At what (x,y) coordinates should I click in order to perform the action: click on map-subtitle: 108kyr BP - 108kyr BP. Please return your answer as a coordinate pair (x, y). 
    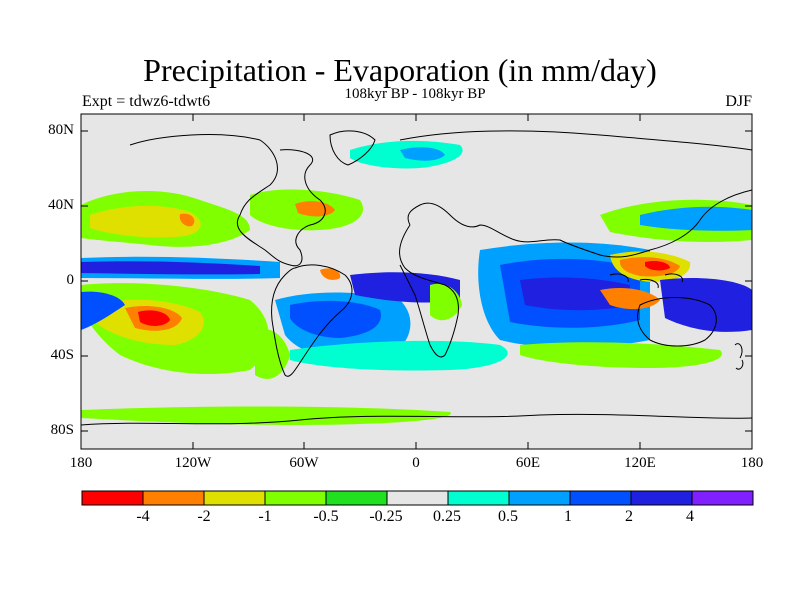
    Looking at the image, I should click on (415, 94).